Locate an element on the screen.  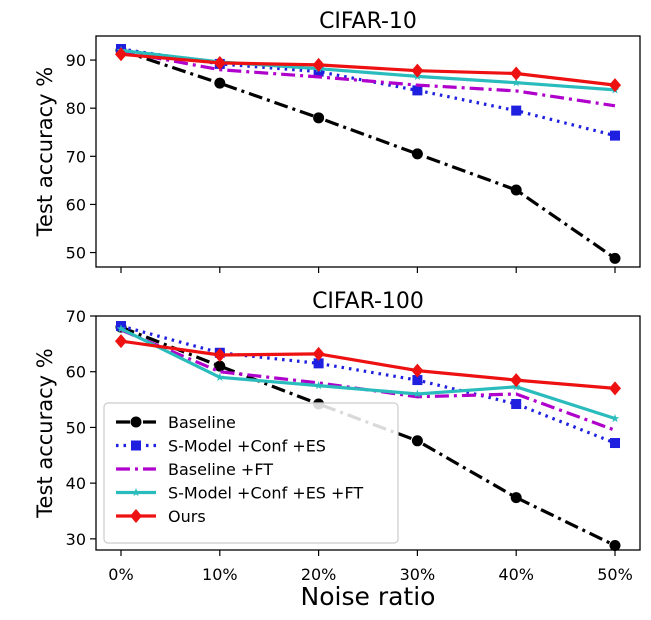
cifar100-ylabel: Test accuracy % is located at coordinates (45, 433).